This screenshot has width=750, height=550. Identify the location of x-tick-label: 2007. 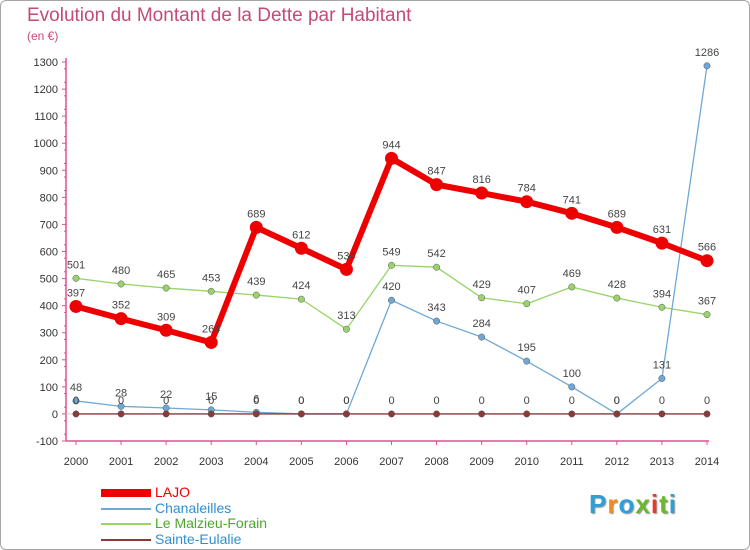
(391, 462).